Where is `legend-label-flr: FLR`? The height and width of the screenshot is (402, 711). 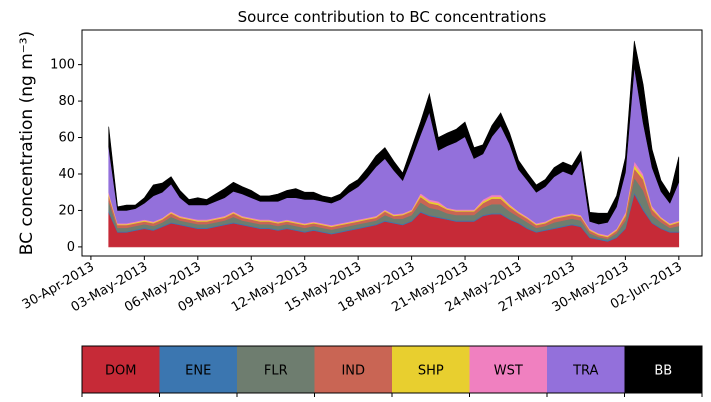
legend-label-flr: FLR is located at coordinates (276, 371).